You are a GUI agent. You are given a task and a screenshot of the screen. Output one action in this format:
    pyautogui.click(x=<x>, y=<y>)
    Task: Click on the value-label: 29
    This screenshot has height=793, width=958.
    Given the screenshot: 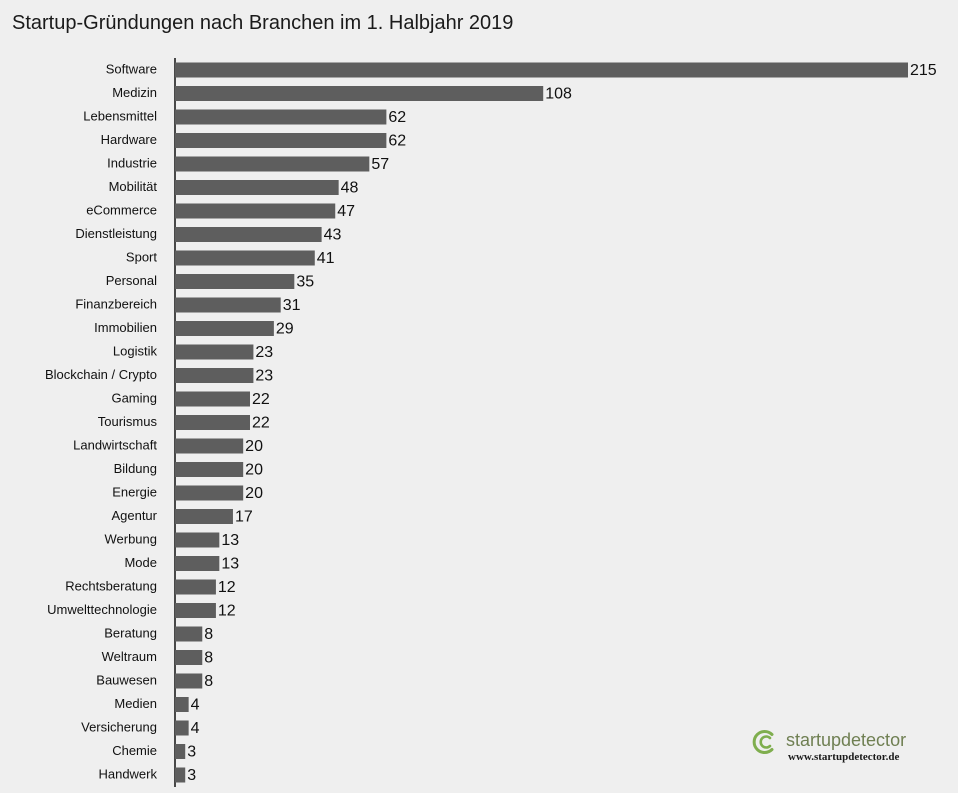 What is the action you would take?
    pyautogui.click(x=285, y=329)
    